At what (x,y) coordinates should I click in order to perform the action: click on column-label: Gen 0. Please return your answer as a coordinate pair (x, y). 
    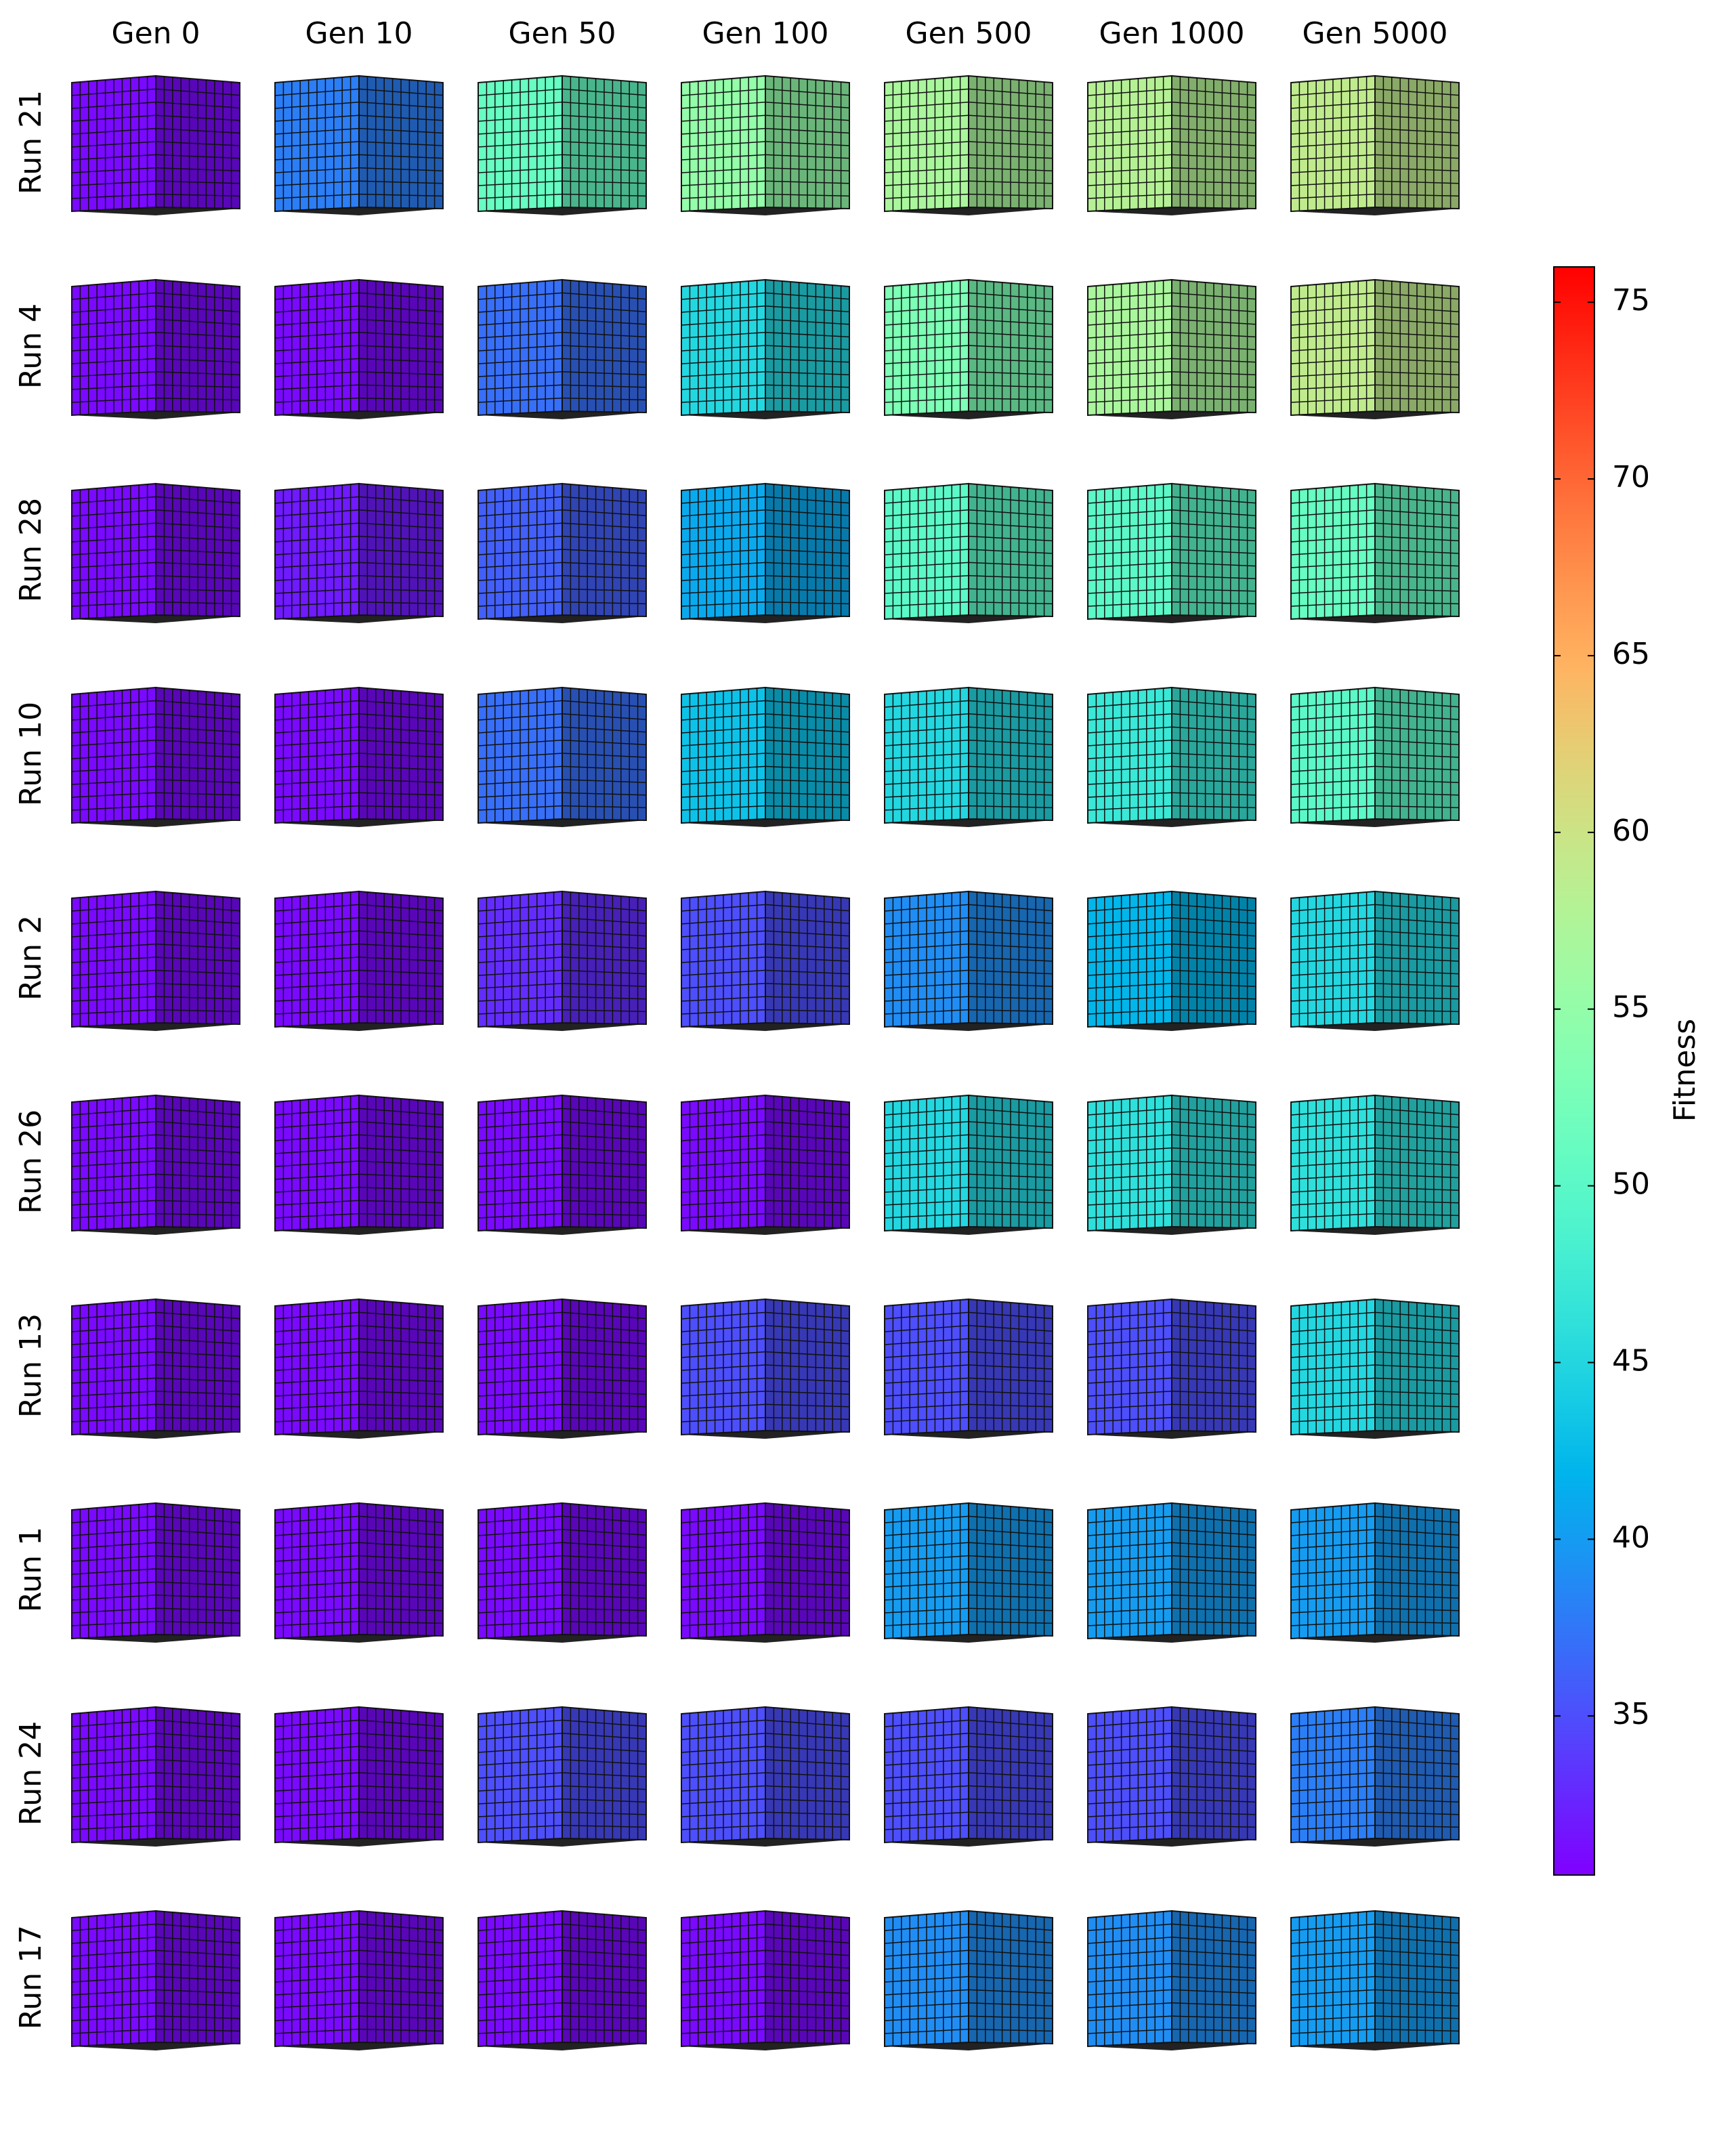
    Looking at the image, I should click on (155, 33).